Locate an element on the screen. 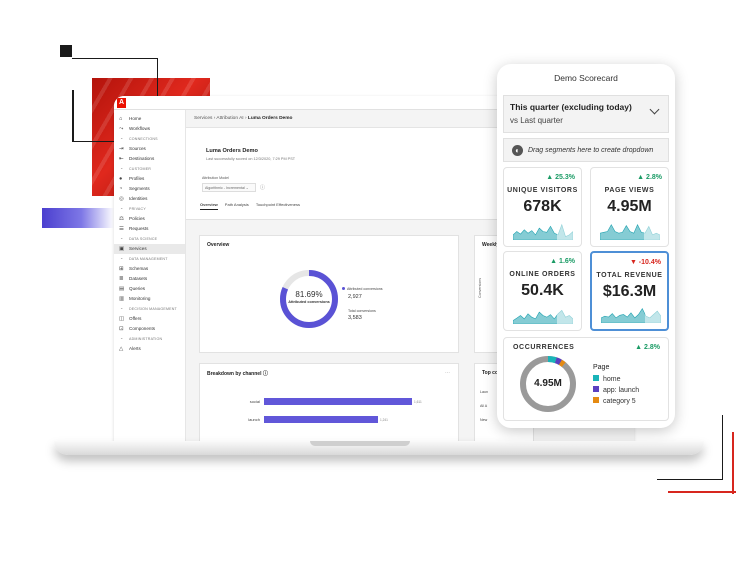  tab-path-analysis: Path Analysis is located at coordinates (236, 204).